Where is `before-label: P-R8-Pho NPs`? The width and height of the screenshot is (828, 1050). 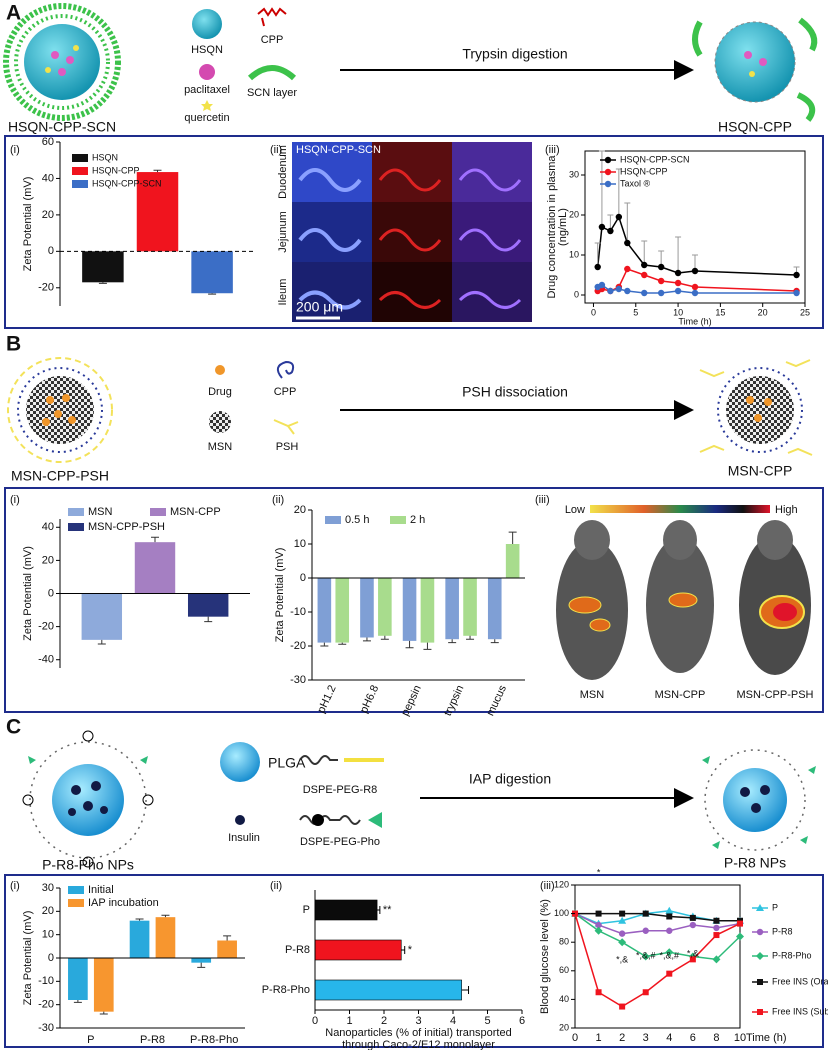
before-label: P-R8-Pho NPs is located at coordinates (88, 865).